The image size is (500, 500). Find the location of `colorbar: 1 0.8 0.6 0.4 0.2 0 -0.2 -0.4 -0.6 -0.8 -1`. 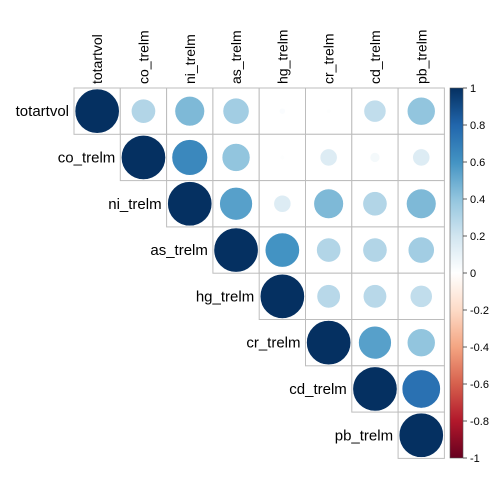

colorbar: 1 0.8 0.6 0.4 0.2 0 -0.2 -0.4 -0.6 -0.8 -1 is located at coordinates (469, 274).